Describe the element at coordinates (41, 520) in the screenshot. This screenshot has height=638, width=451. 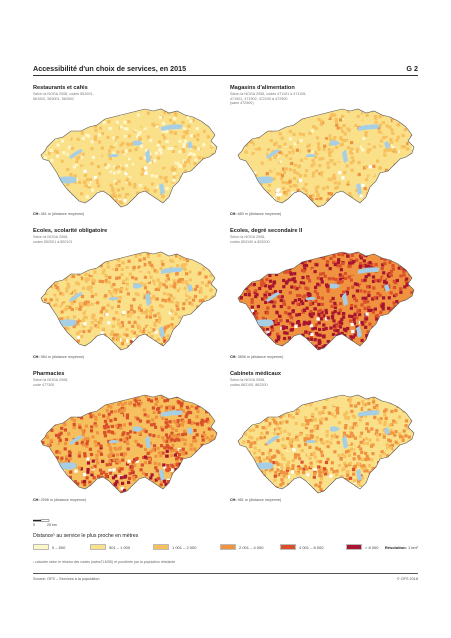
I see `scale-bar` at that location.